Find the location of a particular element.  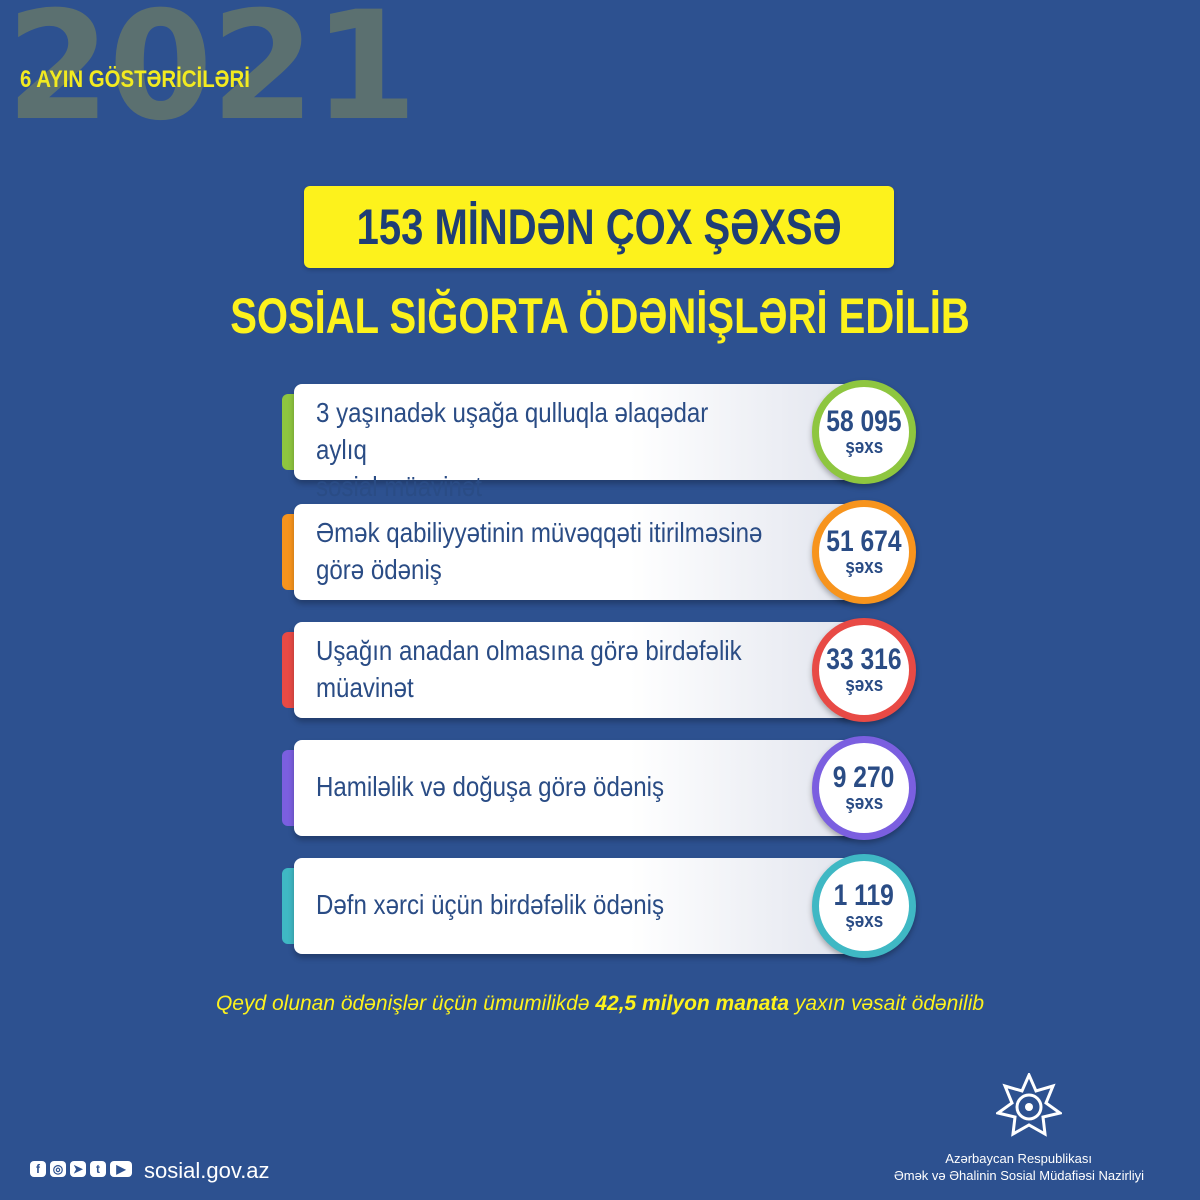

period-subtitle: 6 AYIN GÖSTƏRİCİLƏRİ is located at coordinates (135, 79).